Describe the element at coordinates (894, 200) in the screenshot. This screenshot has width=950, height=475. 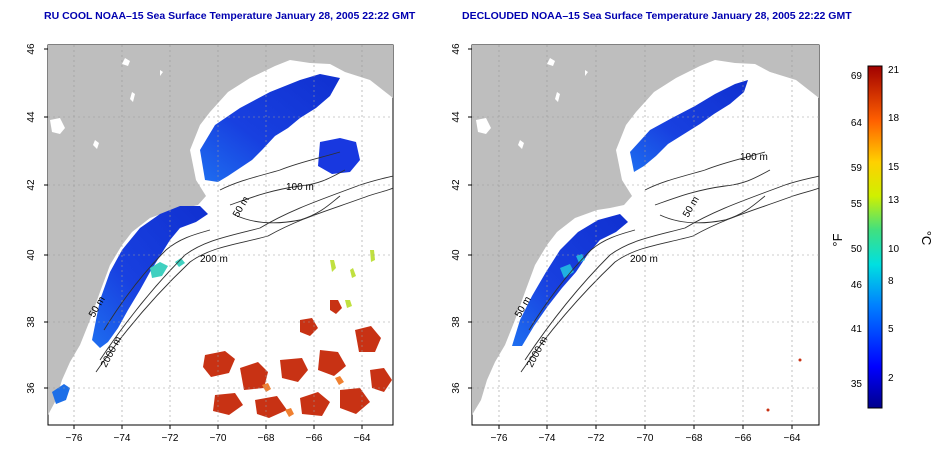
I see `celsius-tick: 13` at that location.